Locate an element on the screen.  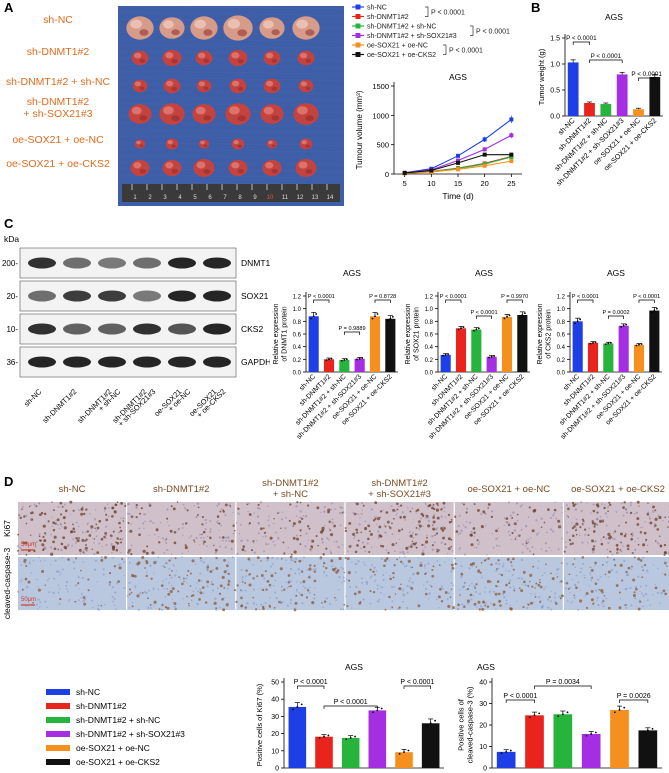
y-tick-label: 0.2 is located at coordinates (297, 361).